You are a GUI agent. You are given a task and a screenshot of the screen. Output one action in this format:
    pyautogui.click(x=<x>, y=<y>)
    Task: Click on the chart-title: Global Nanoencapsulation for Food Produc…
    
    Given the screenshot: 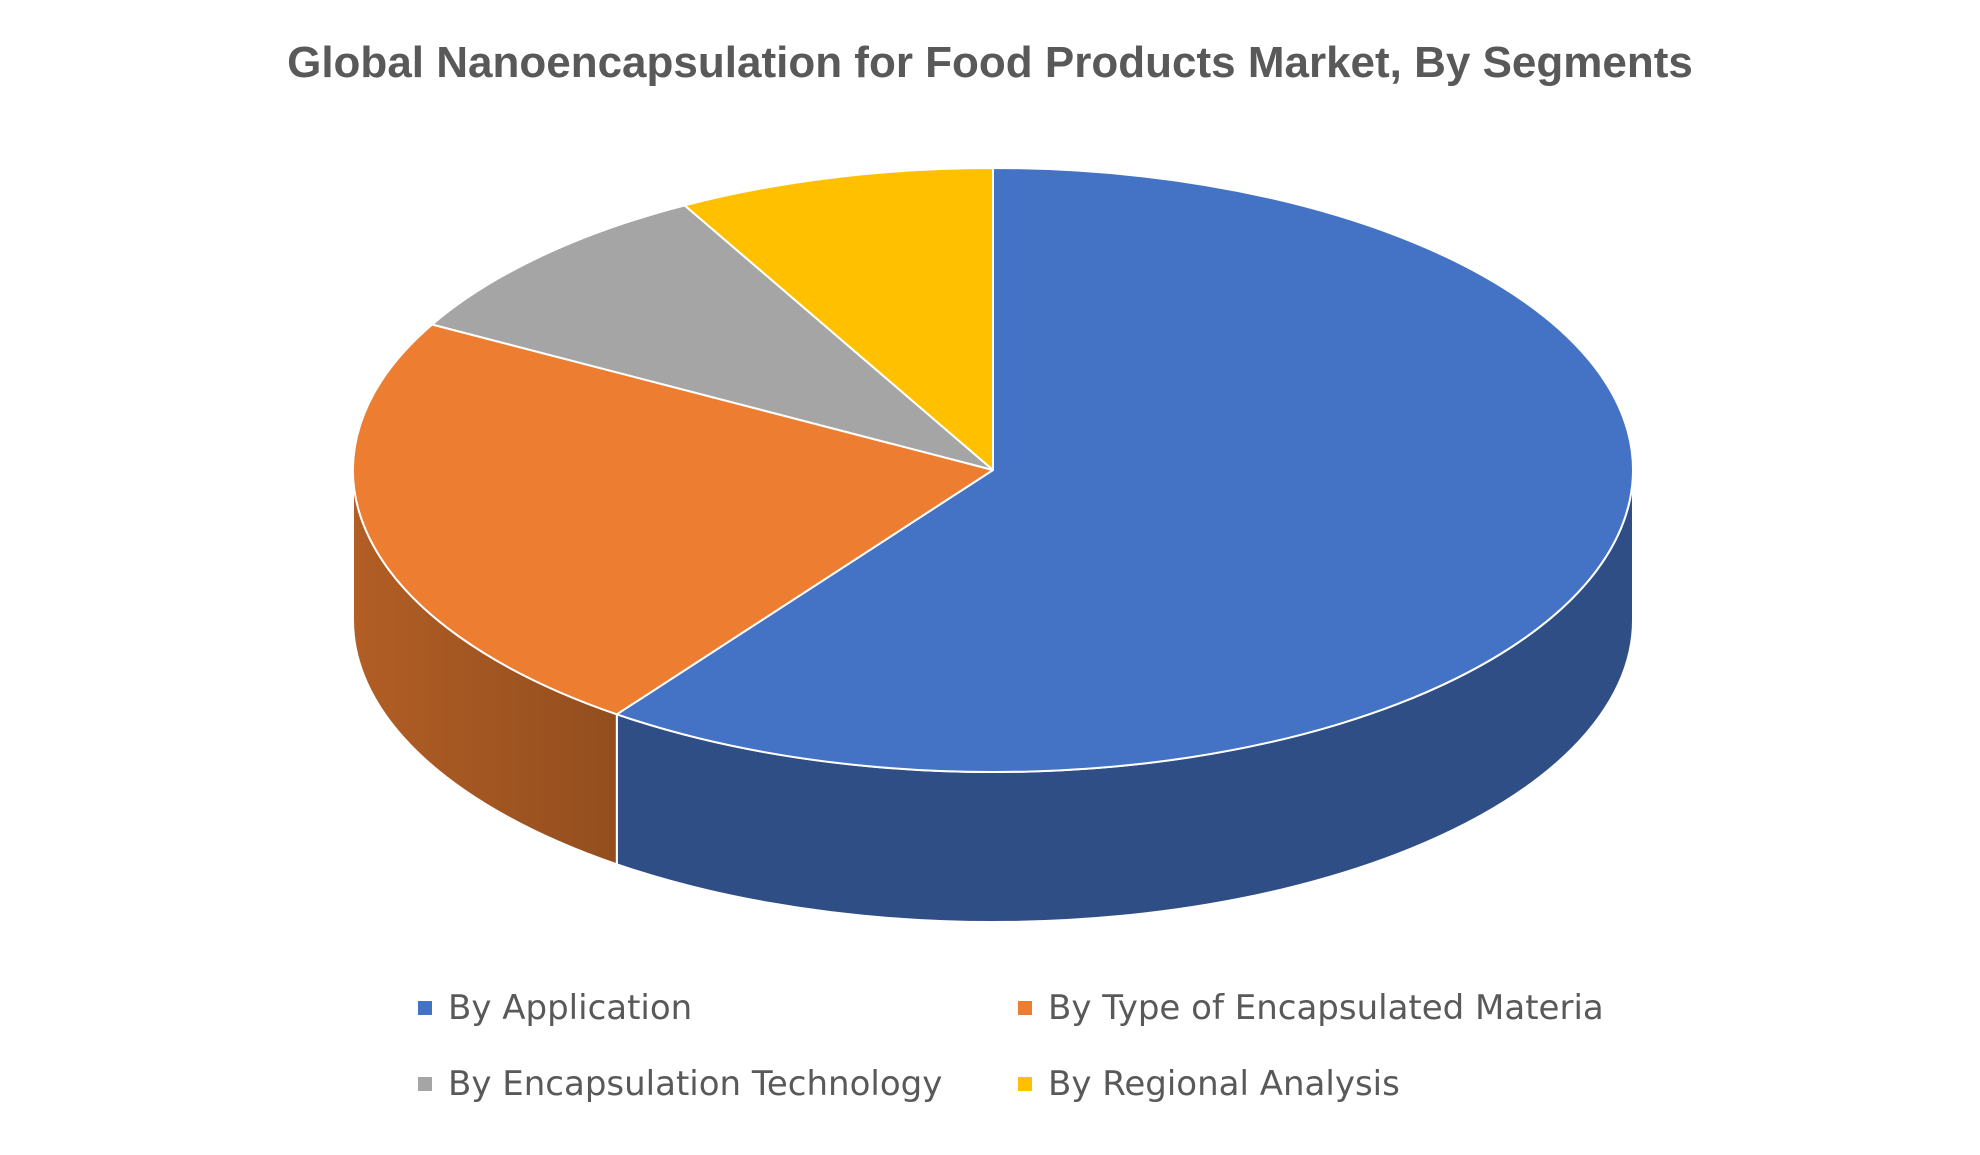 What is the action you would take?
    pyautogui.click(x=990, y=62)
    